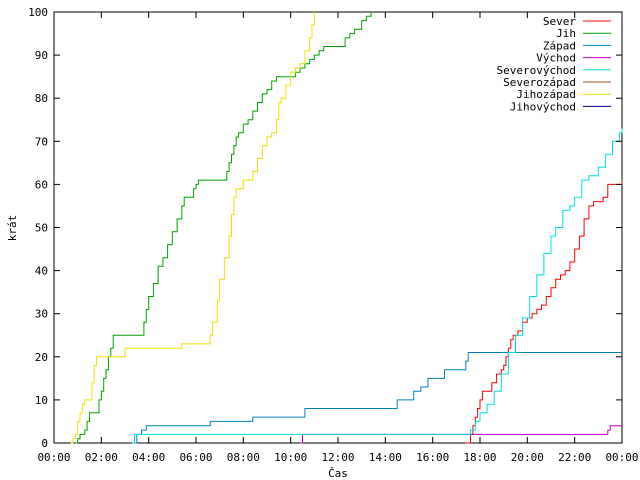 Image resolution: width=640 pixels, height=480 pixels. I want to click on y-tick-label: 40, so click(41, 271).